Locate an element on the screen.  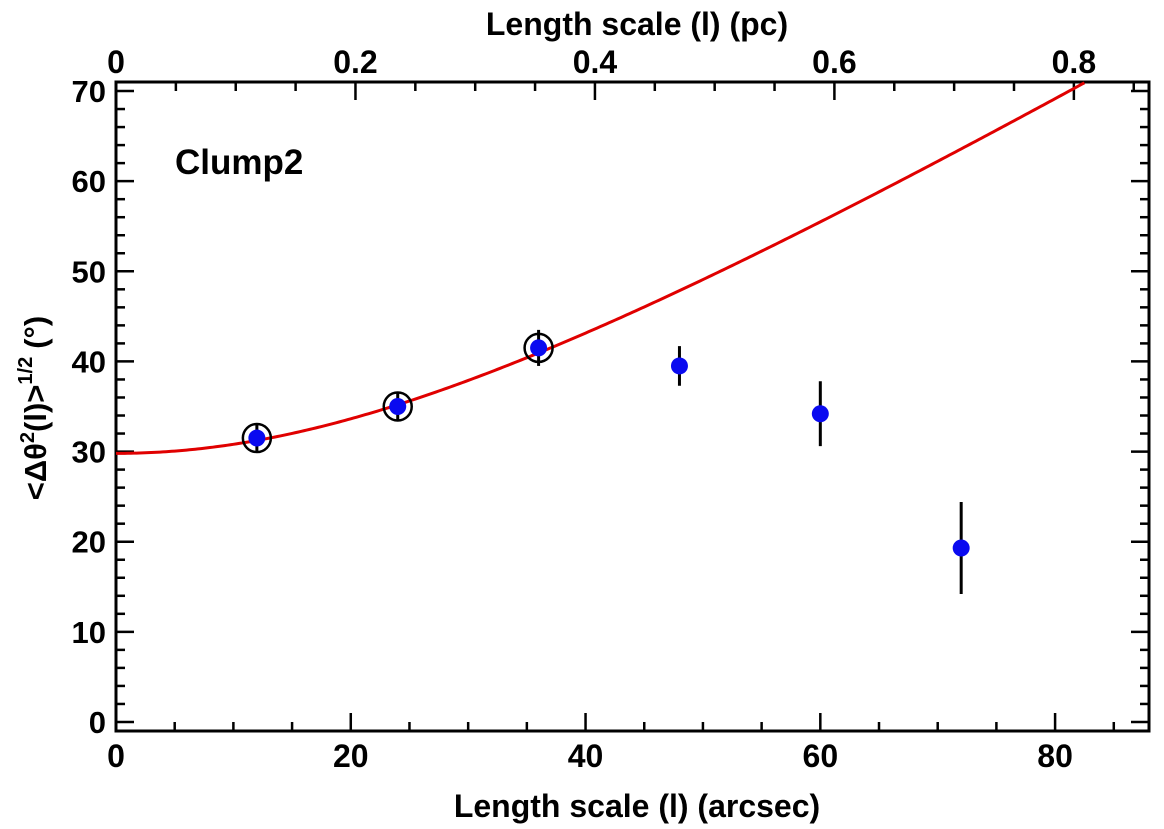
x2-tick-labels: 0 0.2 0.4 0.6 0.8 is located at coordinates (601, 62).